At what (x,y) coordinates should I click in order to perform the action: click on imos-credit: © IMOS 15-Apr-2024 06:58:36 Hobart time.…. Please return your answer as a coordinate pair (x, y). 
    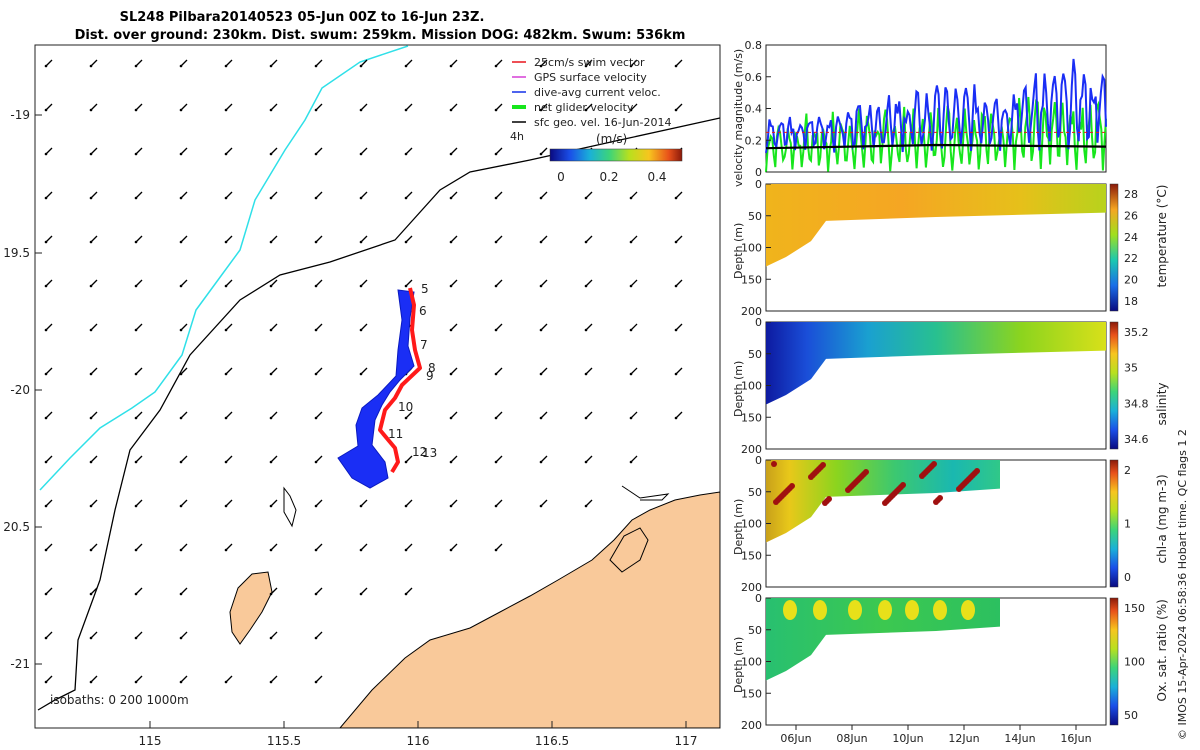
    Looking at the image, I should click on (1182, 584).